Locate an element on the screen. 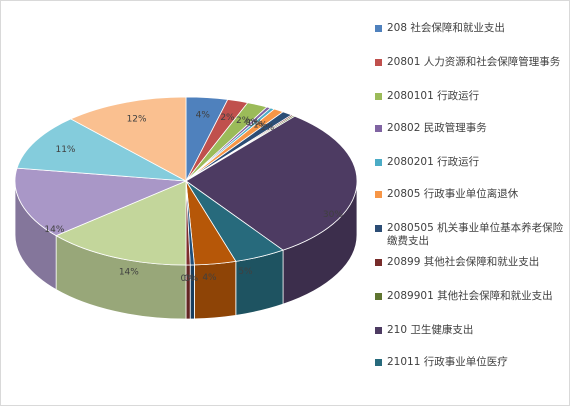 Image resolution: width=570 pixels, height=406 pixels. legend-item: 2080505 机关事业单位基本养老保险缴费支出 is located at coordinates (470, 235).